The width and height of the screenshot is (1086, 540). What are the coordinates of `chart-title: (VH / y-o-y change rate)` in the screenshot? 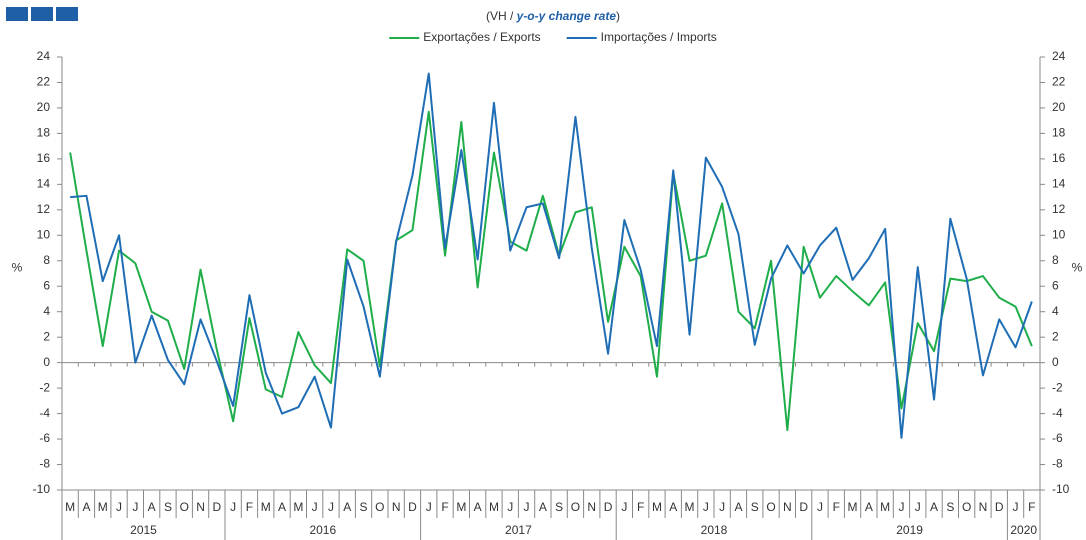 It's located at (553, 16).